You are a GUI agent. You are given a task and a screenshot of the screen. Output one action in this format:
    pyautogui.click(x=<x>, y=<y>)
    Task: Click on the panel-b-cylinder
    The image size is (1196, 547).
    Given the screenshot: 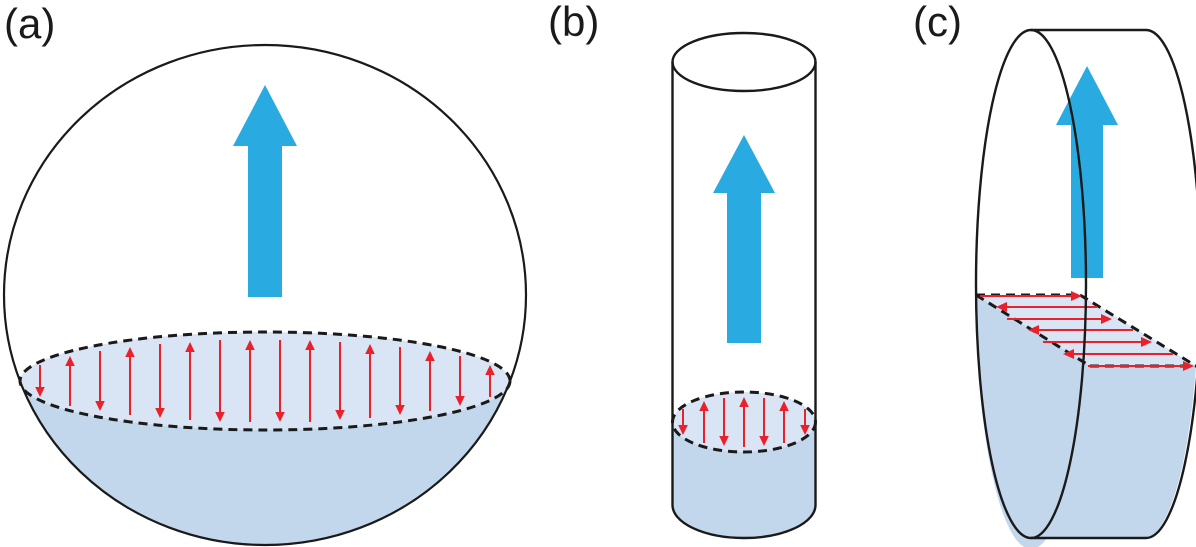 What is the action you would take?
    pyautogui.click(x=744, y=285)
    